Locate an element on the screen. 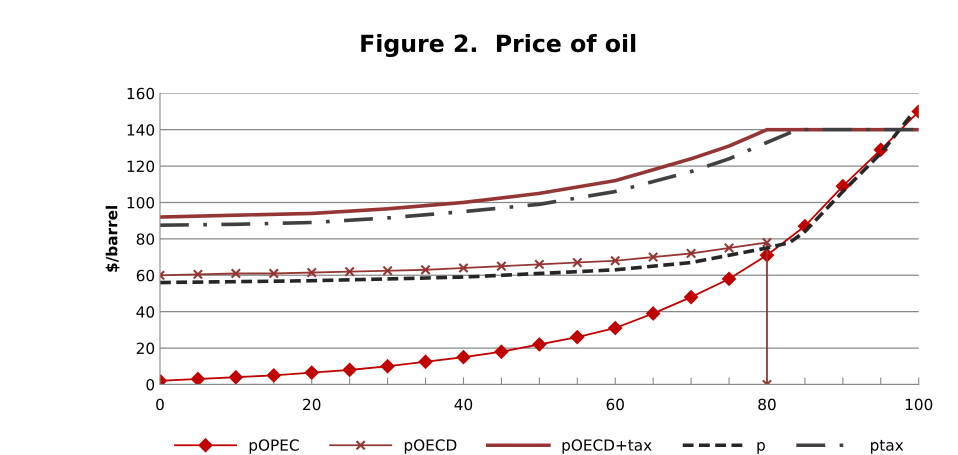  y-tick-label: 0 is located at coordinates (150, 384).